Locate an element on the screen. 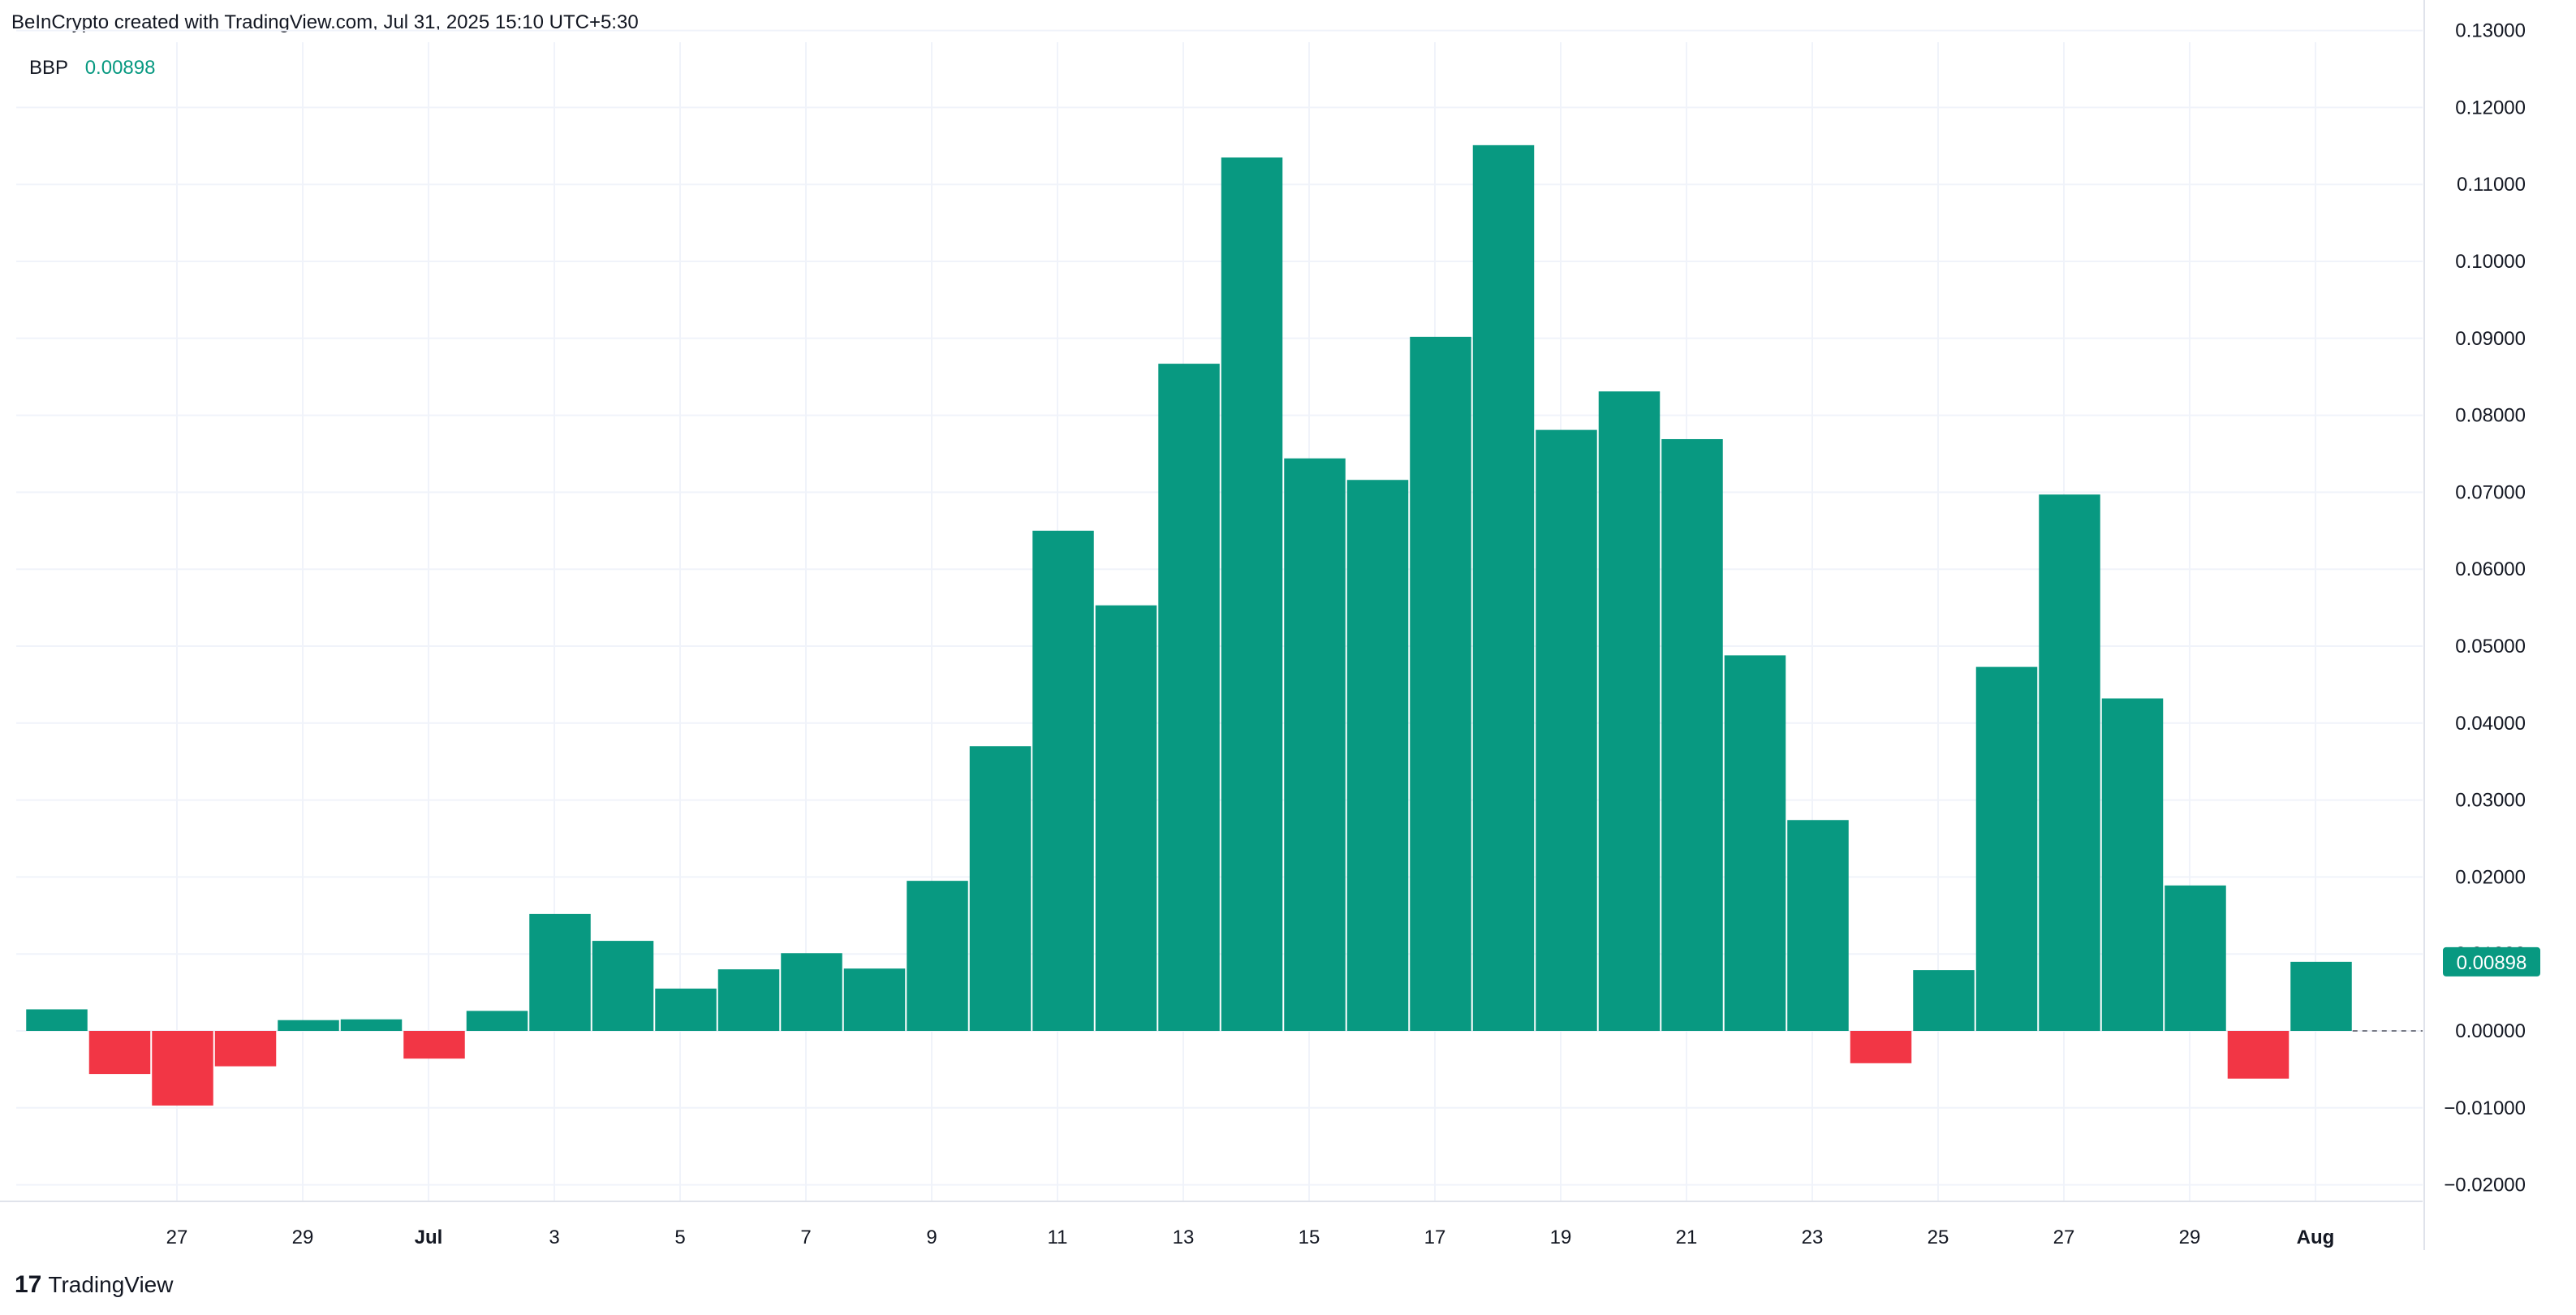  tradingview-brand: TradingView is located at coordinates (111, 1285).